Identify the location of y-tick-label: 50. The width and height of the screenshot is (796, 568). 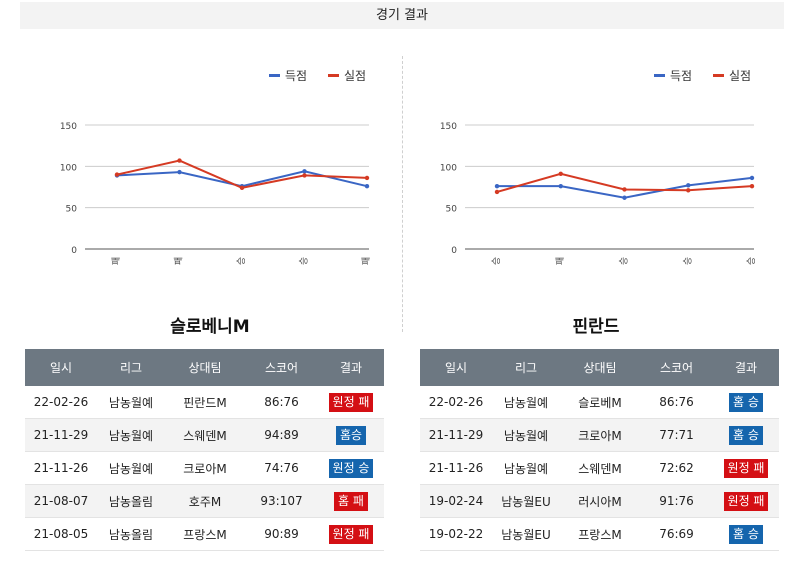
(452, 210).